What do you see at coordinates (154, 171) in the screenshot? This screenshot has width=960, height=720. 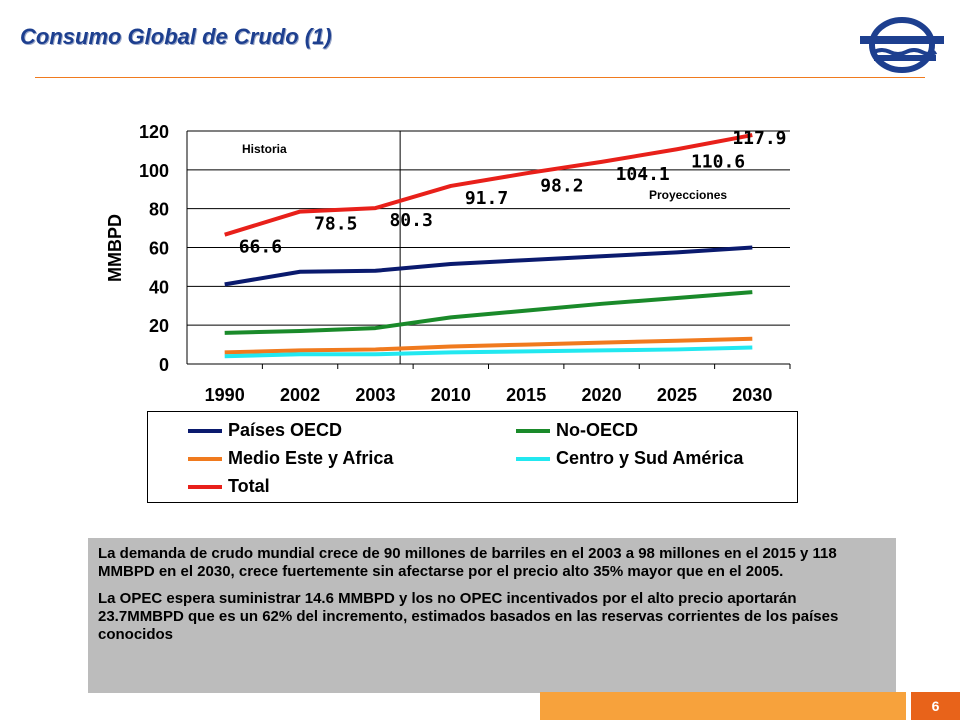 I see `y-tick-label: 100` at bounding box center [154, 171].